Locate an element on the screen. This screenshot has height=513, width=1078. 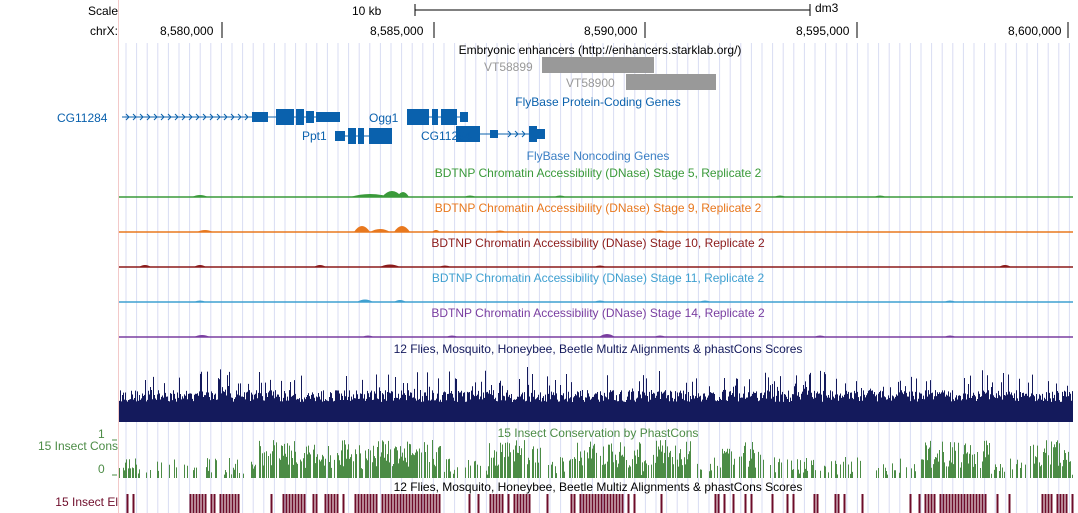
insect-cons-track-title: 15 Insect Conservation by PhastCons is located at coordinates (598, 433).